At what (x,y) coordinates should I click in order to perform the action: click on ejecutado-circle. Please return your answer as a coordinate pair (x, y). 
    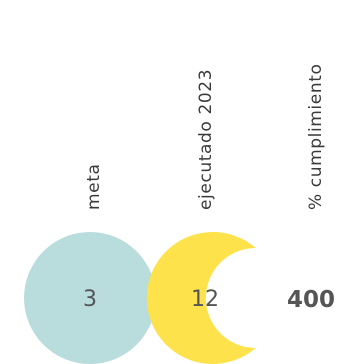
    Looking at the image, I should click on (201, 298).